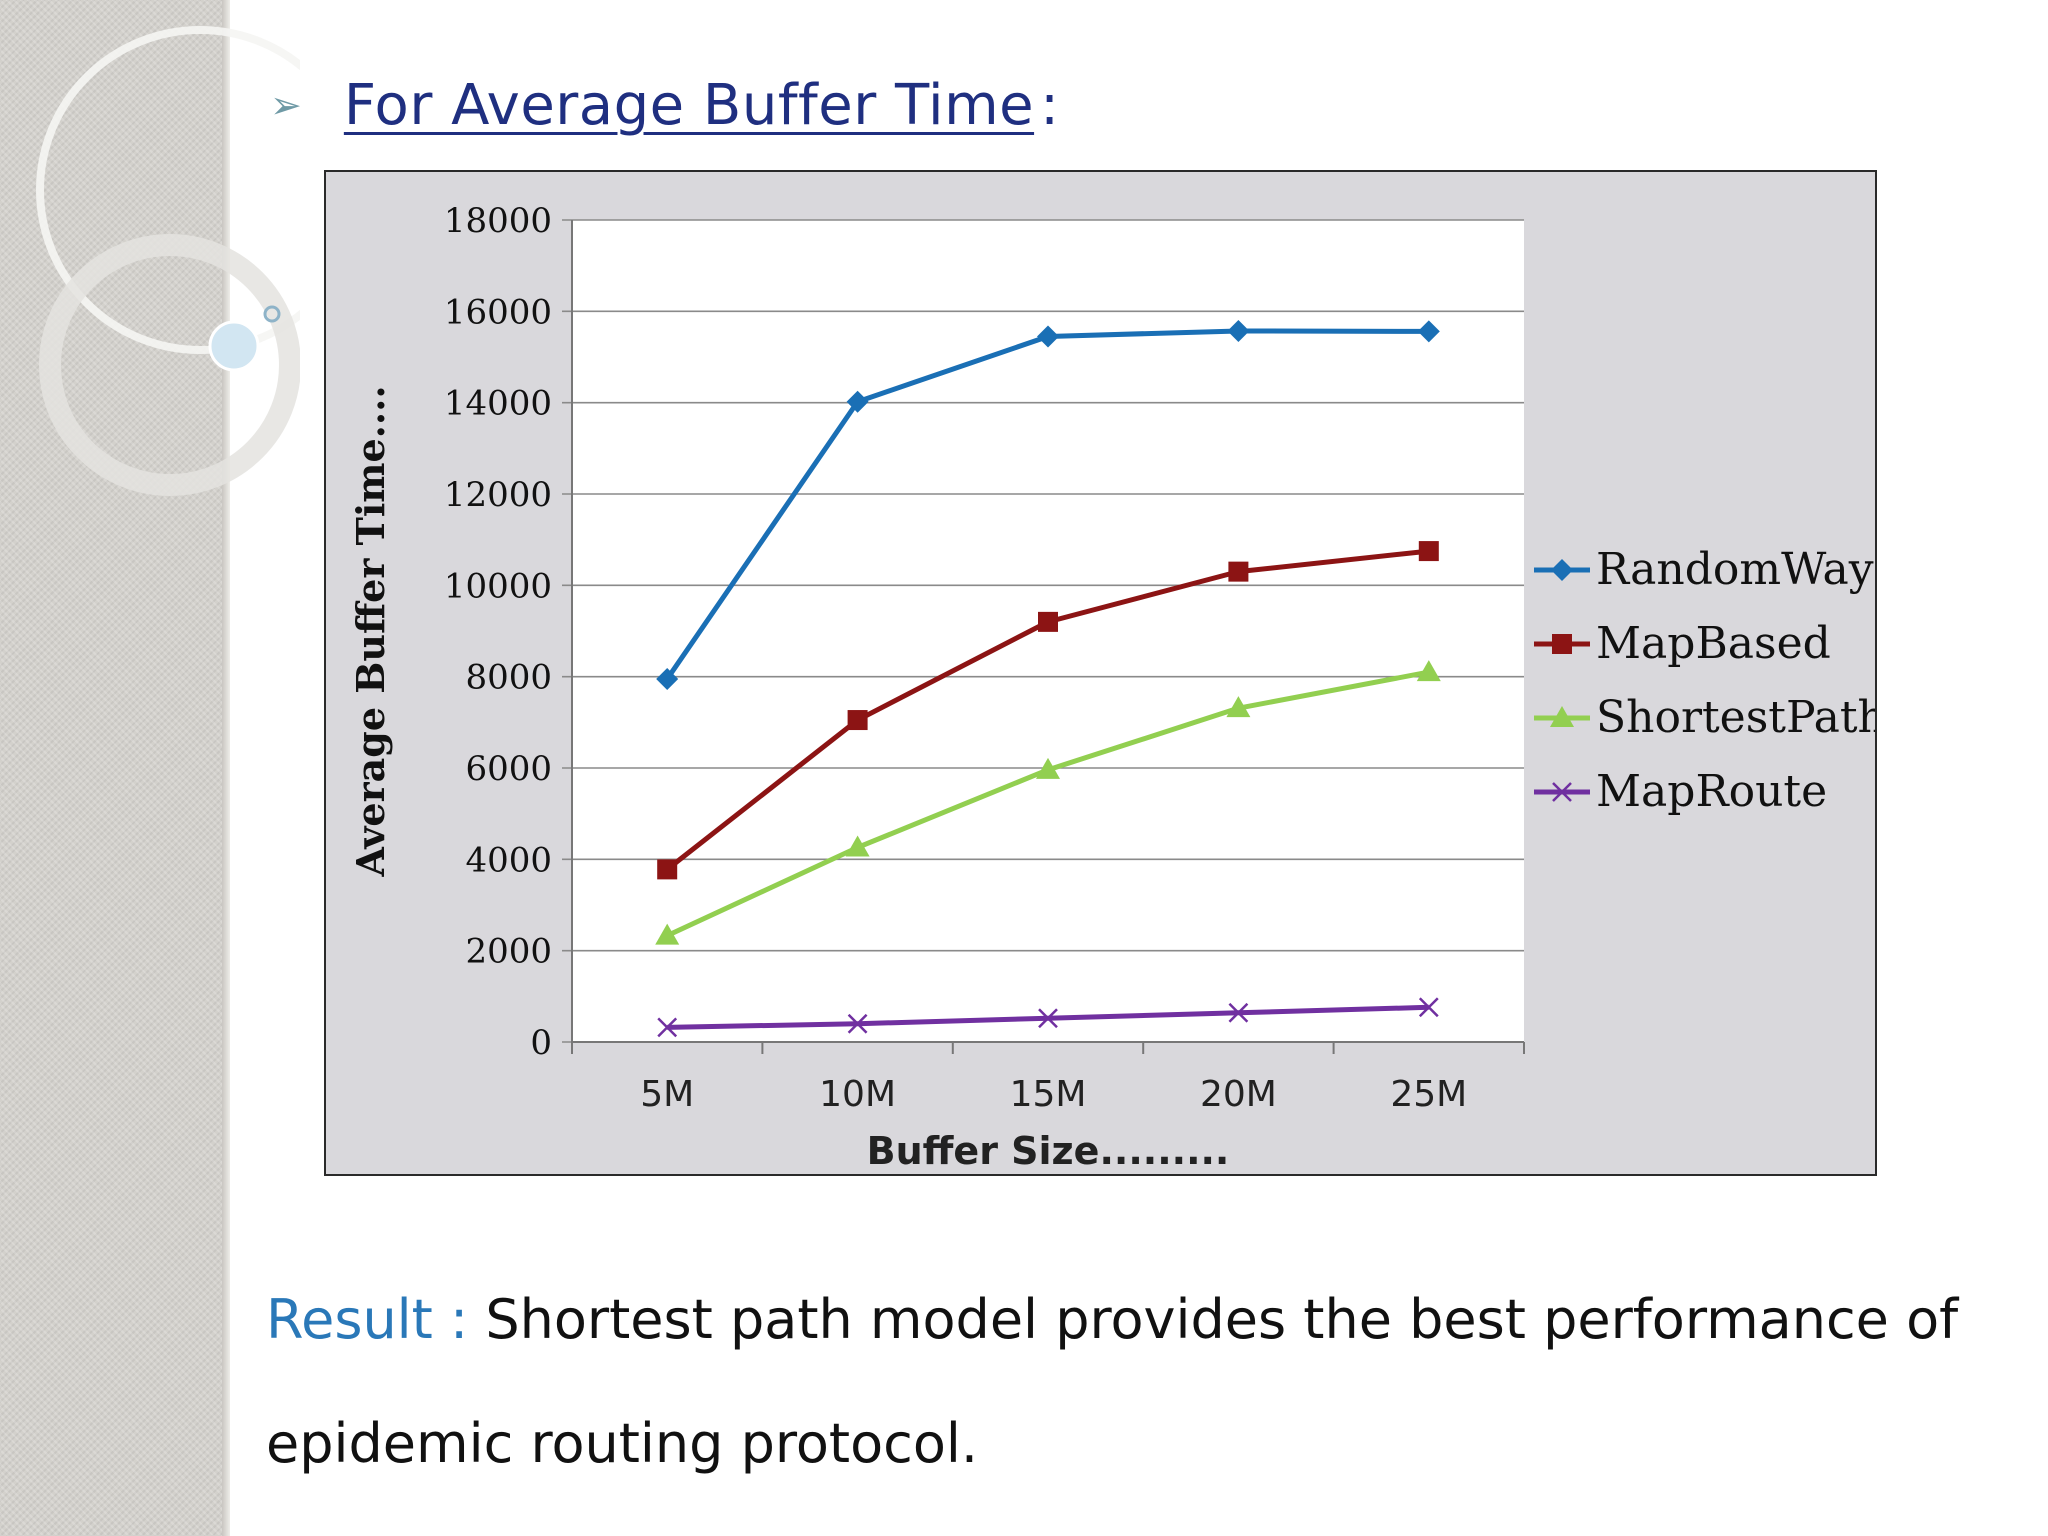 The width and height of the screenshot is (2048, 1536). Describe the element at coordinates (689, 105) in the screenshot. I see `slide-title: For Average Buffer Time` at that location.